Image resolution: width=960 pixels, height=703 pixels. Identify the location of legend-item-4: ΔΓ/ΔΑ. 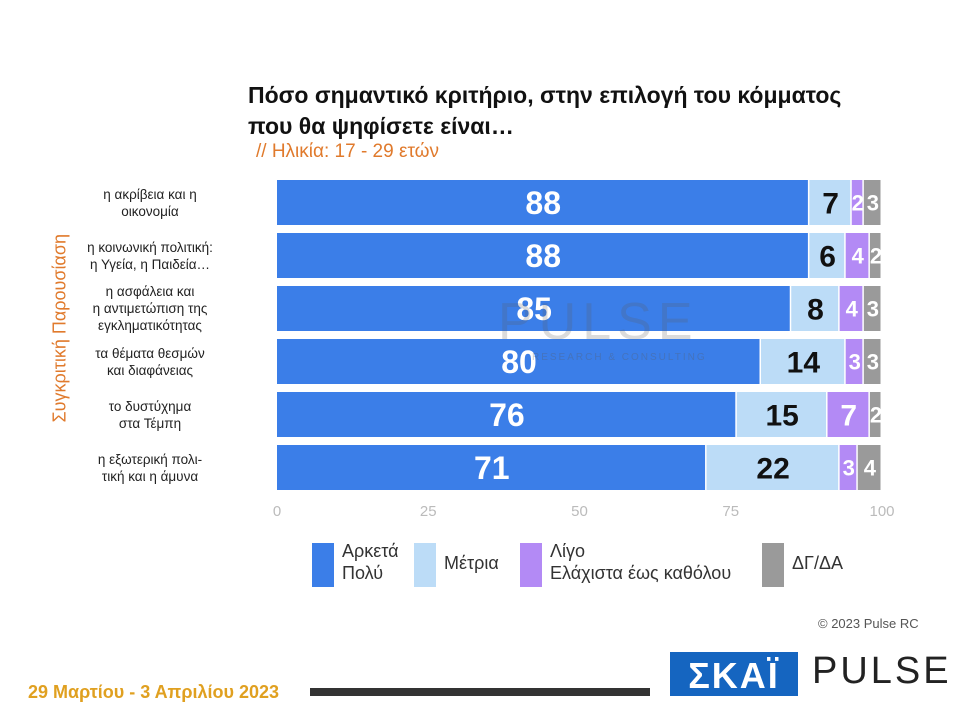
(802, 563).